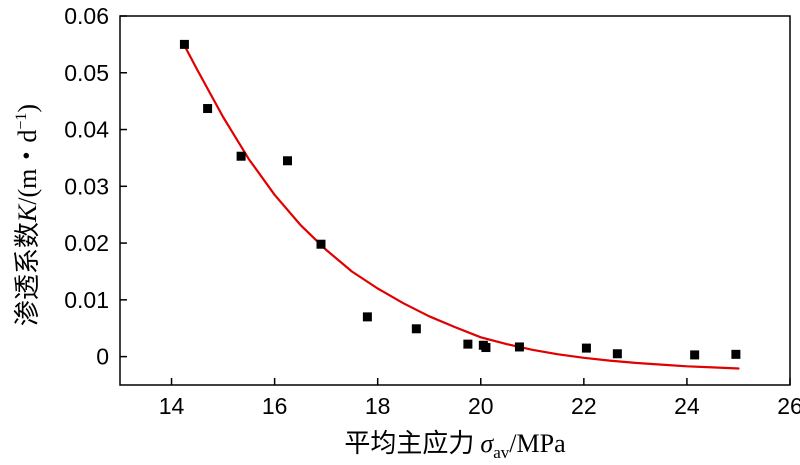 Image resolution: width=800 pixels, height=465 pixels. What do you see at coordinates (788, 406) in the screenshot?
I see `x-tick-label: 26` at bounding box center [788, 406].